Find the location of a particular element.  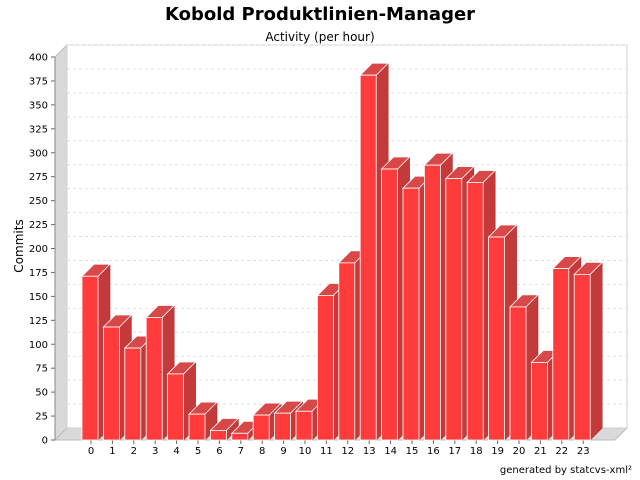

x-tick-label: 22 is located at coordinates (561, 451).